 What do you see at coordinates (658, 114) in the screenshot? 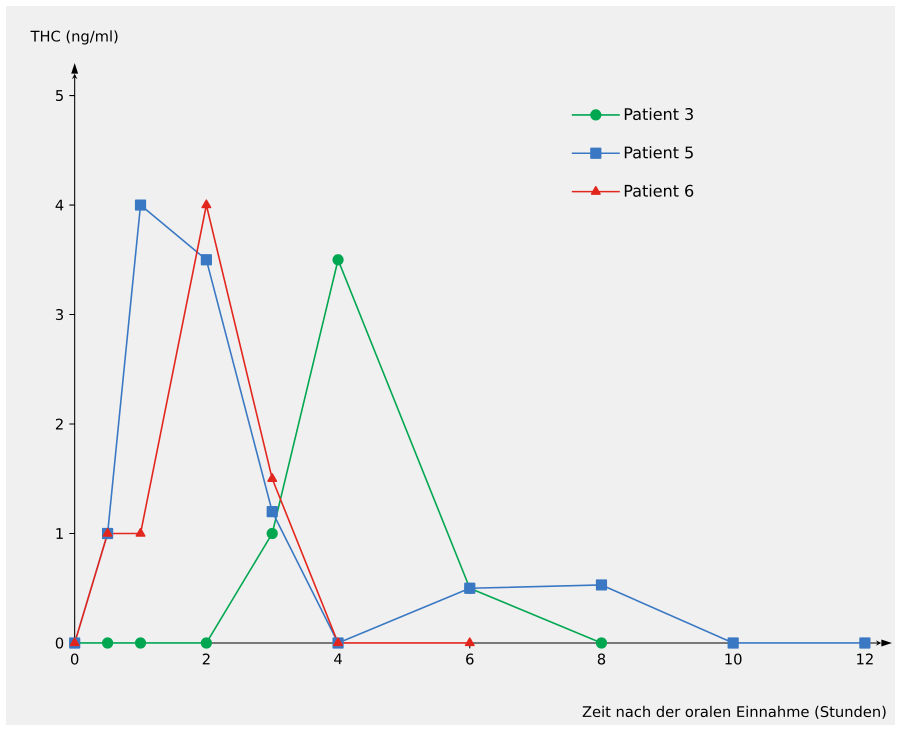
I see `legend-label: Patient 3` at bounding box center [658, 114].